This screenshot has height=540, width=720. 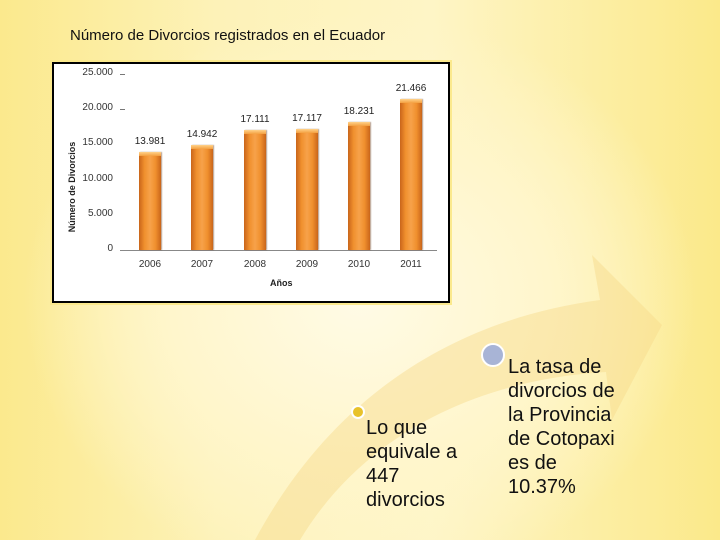 I want to click on bar-value-label: 17.111, so click(x=255, y=119).